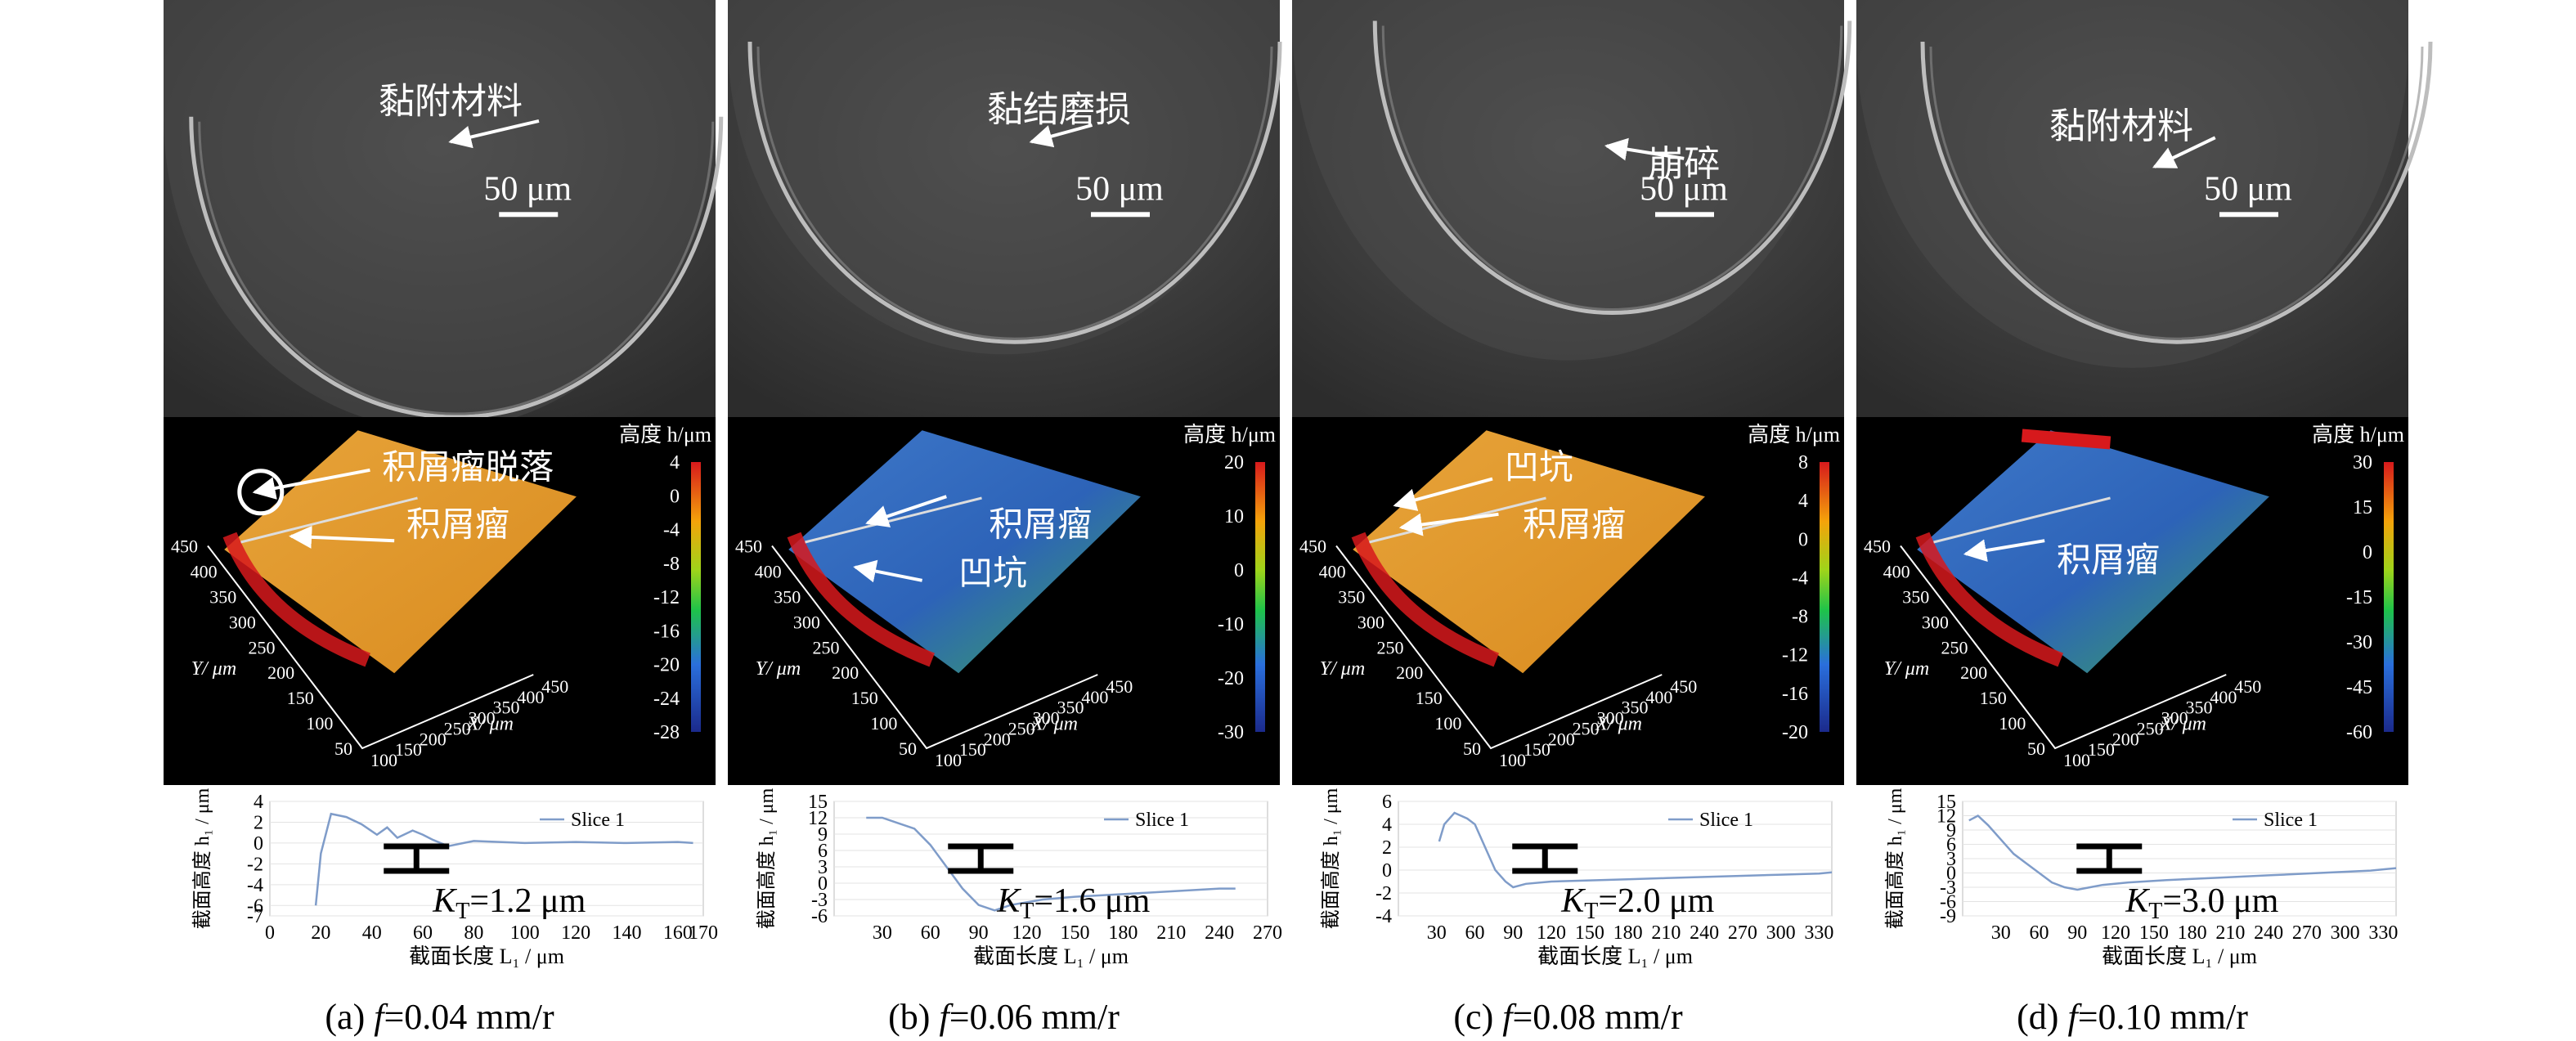 Image resolution: width=2576 pixels, height=1041 pixels. Describe the element at coordinates (2176, 192) in the screenshot. I see `sem-cutting-edge` at that location.